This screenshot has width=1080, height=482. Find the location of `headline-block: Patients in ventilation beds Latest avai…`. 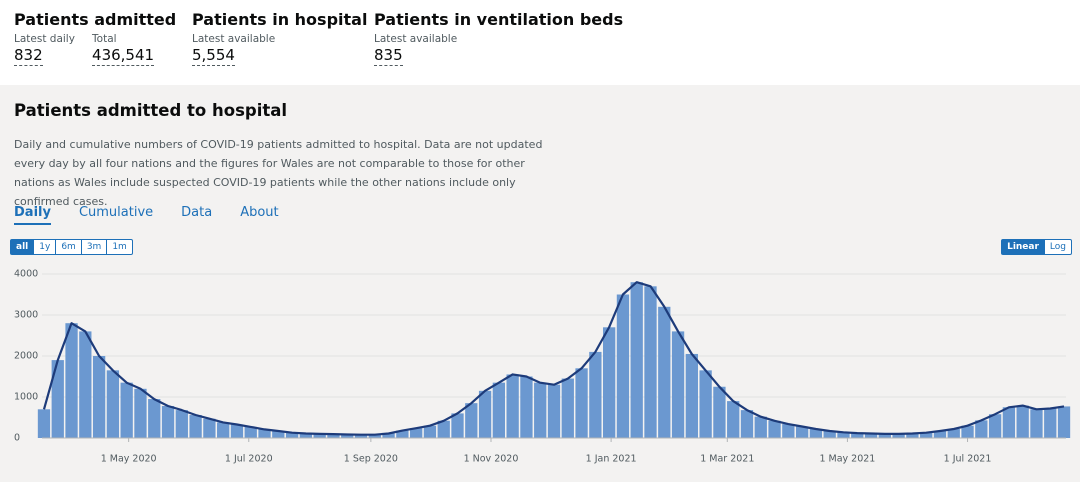

headline-block: Patients in ventilation beds Latest avai… is located at coordinates (498, 38).